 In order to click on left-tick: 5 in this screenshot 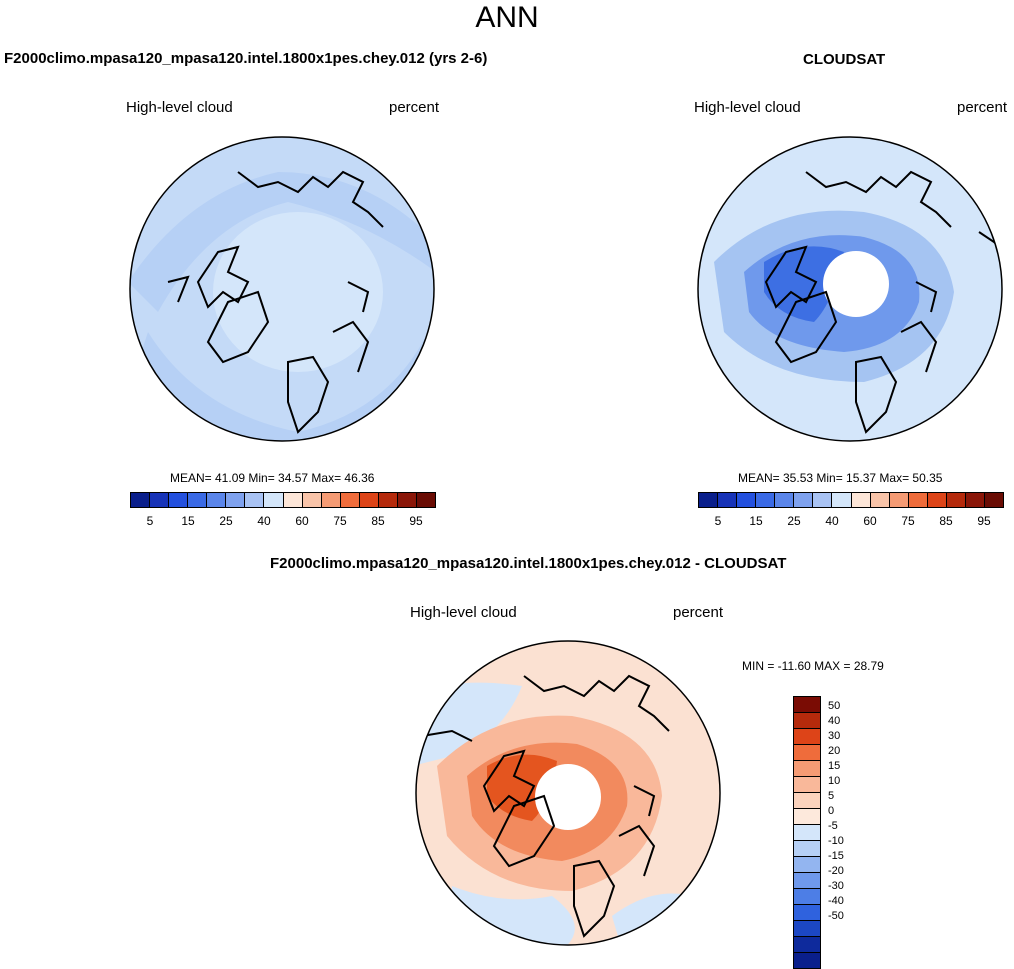, I will do `click(150, 521)`.